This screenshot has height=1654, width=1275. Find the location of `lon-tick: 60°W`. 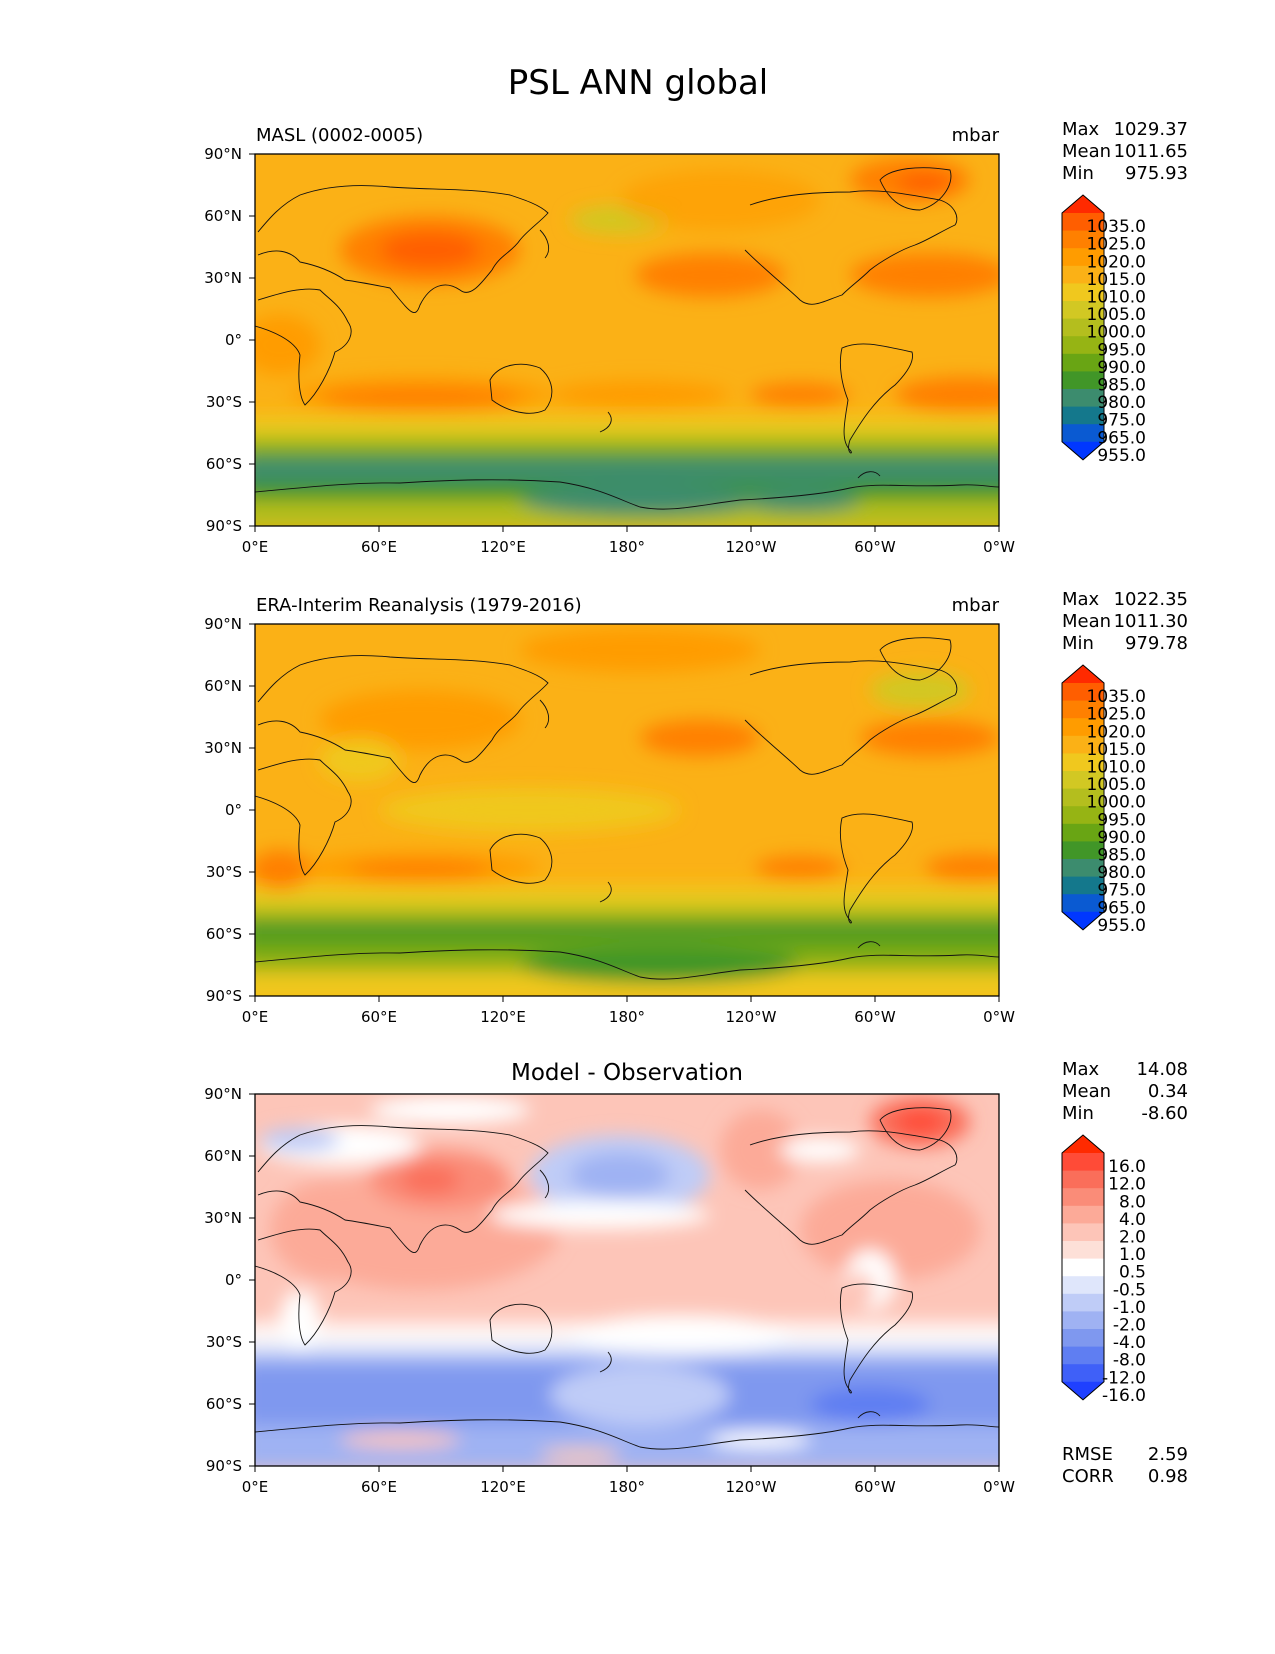

lon-tick: 60°W is located at coordinates (875, 1017).